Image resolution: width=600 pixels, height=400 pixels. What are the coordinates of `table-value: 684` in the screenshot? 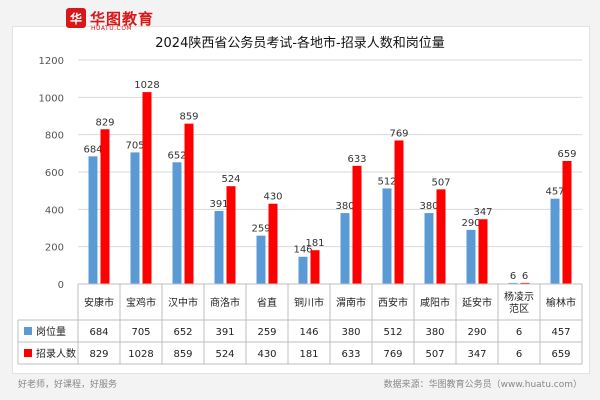 It's located at (98, 332).